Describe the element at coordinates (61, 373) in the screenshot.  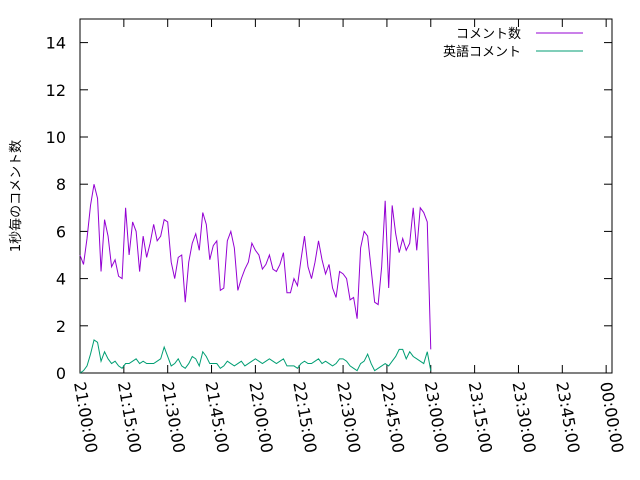
I see `y-tick-label: 0` at that location.